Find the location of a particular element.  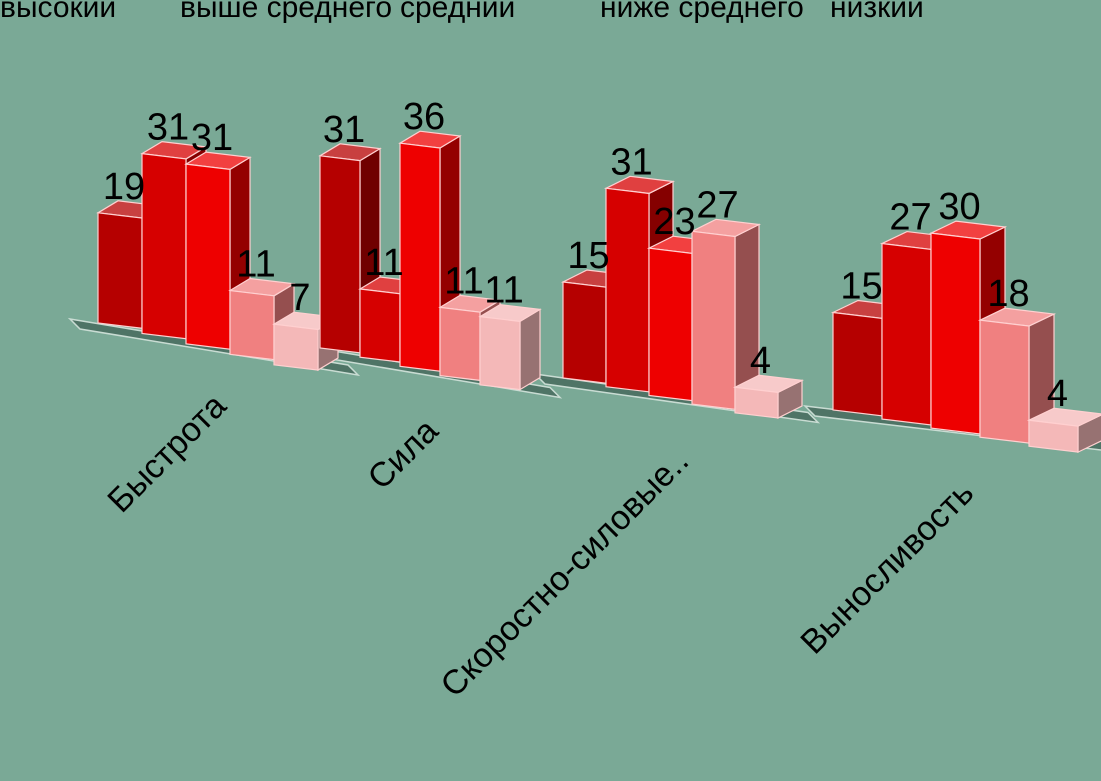

legend-item: низкий is located at coordinates (877, 12).